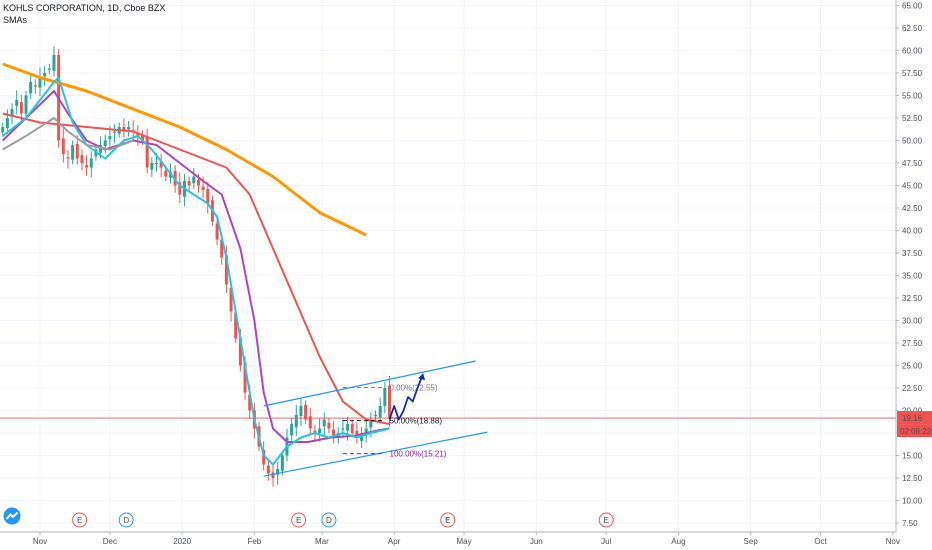 This screenshot has width=932, height=550. What do you see at coordinates (110, 541) in the screenshot?
I see `time-tick-label: Dec` at bounding box center [110, 541].